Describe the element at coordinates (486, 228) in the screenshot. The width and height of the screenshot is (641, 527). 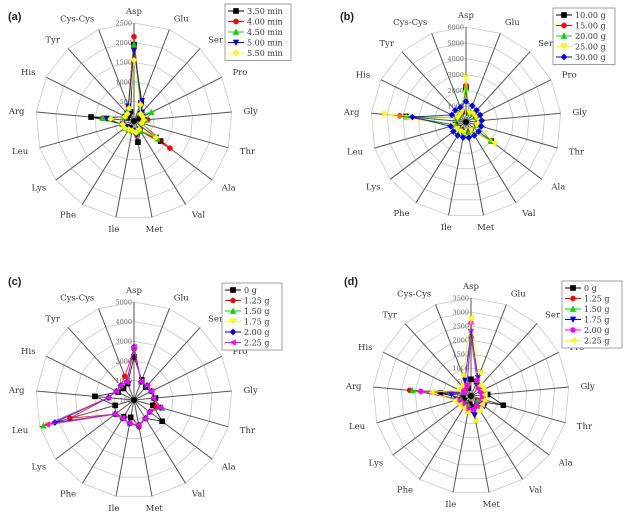
I see `axis-label-met: Met` at that location.